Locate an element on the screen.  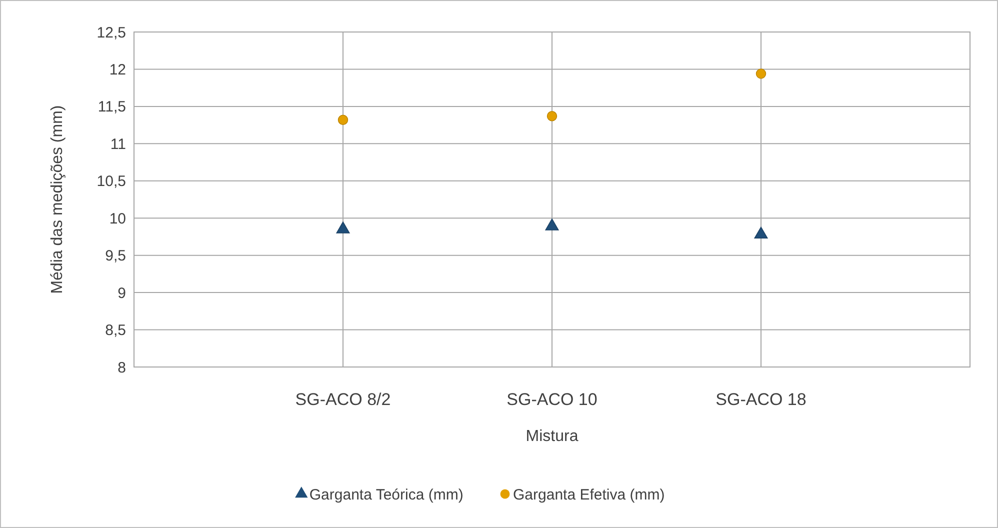
y-tick-label: 11 is located at coordinates (118, 144).